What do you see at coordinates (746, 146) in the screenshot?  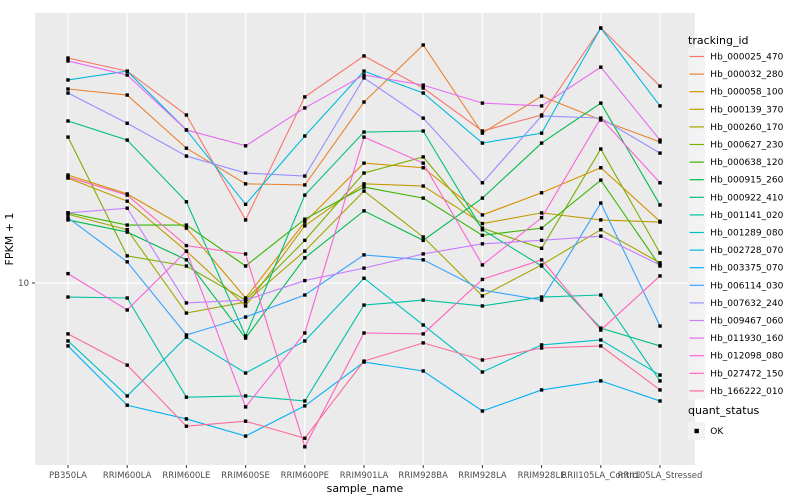 I see `legend-item-label: Hb_000627_230` at bounding box center [746, 146].